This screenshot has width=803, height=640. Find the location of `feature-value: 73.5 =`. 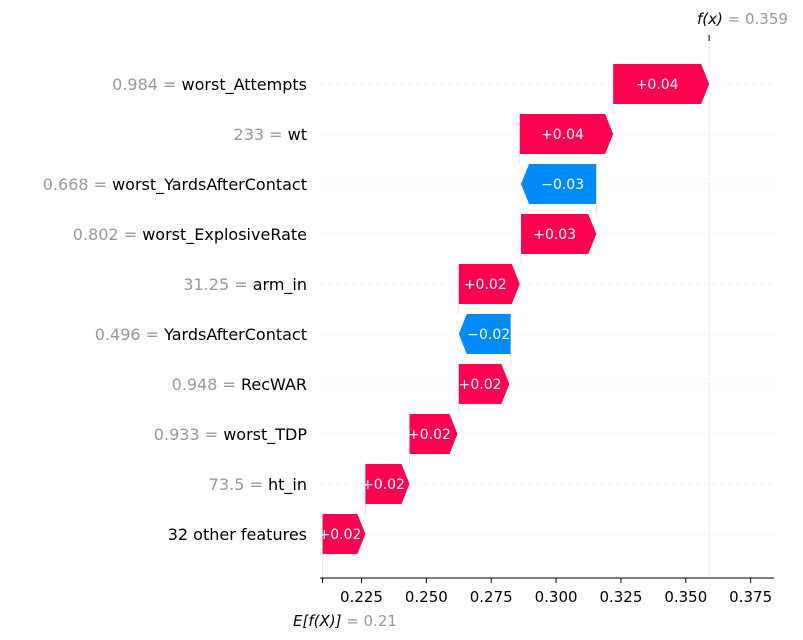

feature-value: 73.5 = is located at coordinates (238, 484).